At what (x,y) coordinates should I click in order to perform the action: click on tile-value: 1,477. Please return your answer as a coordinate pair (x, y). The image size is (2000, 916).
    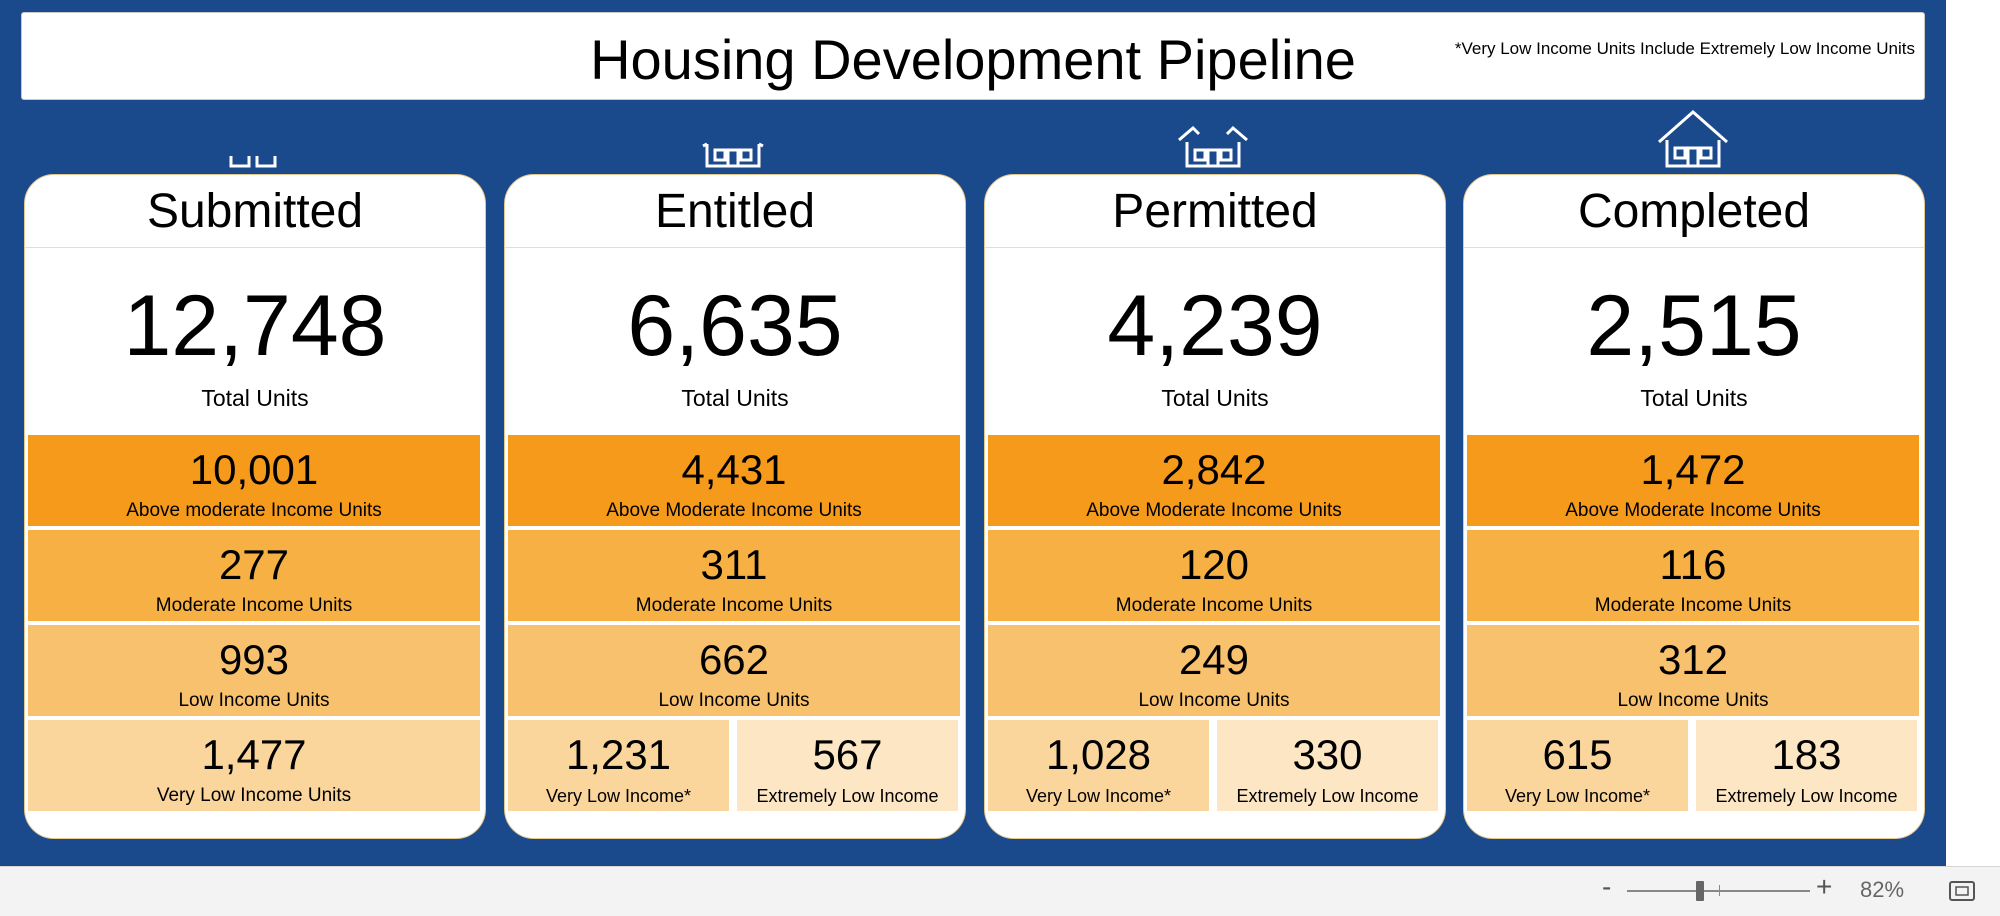
    Looking at the image, I should click on (254, 754).